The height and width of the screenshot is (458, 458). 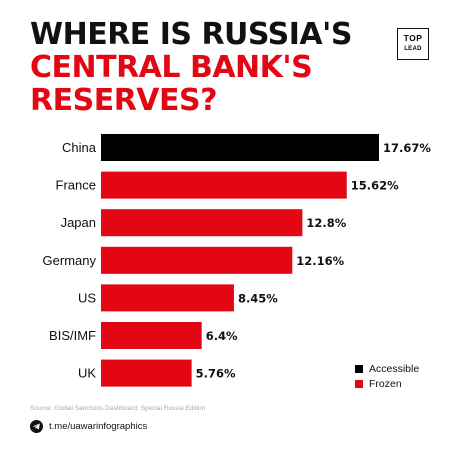 I want to click on legend-label-accessible: Accessible, so click(x=394, y=368).